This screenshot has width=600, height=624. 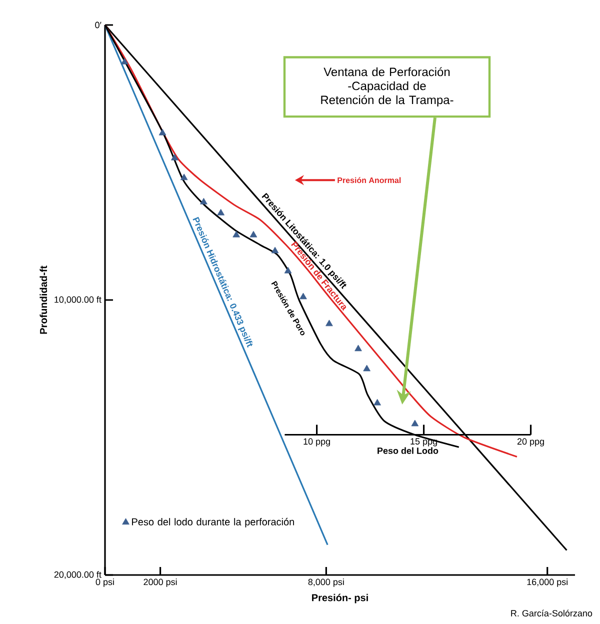 What do you see at coordinates (317, 442) in the screenshot?
I see `x2-tick-label: 10 ppg` at bounding box center [317, 442].